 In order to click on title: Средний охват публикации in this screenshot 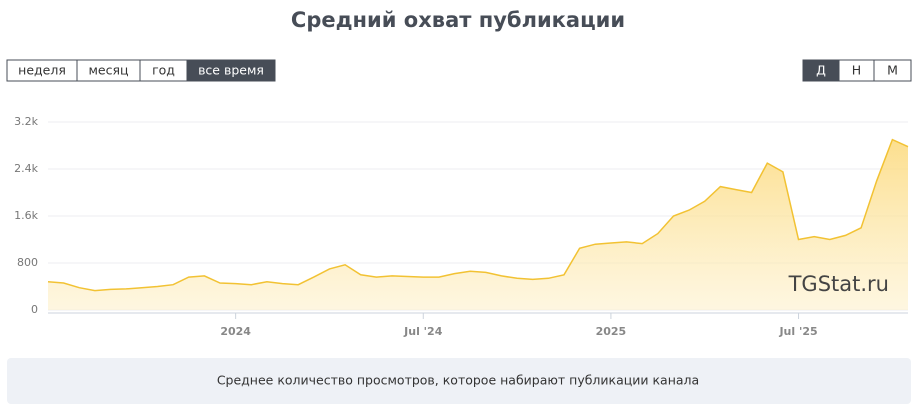, I will do `click(458, 20)`.